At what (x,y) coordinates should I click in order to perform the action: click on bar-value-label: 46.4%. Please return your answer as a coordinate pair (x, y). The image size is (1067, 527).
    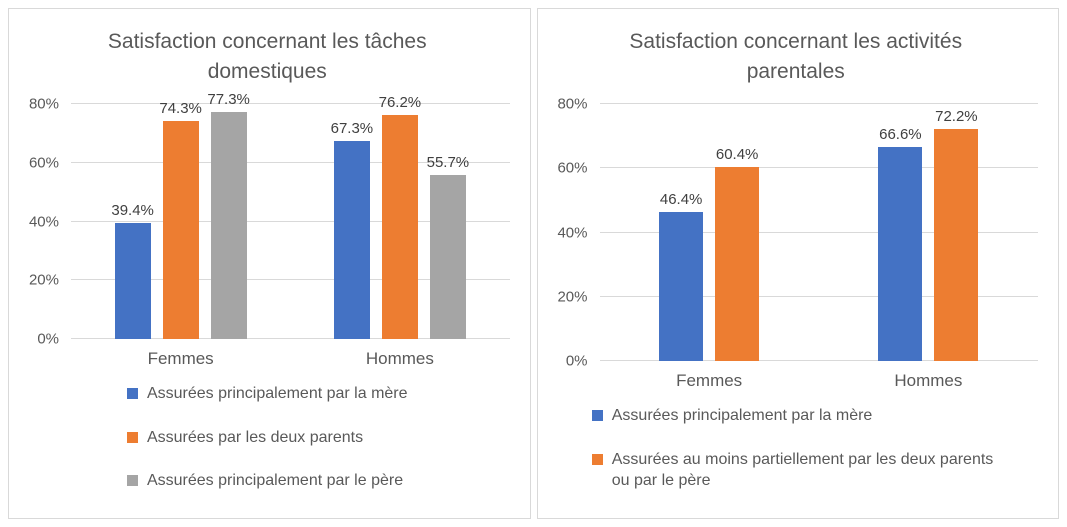
    Looking at the image, I should click on (681, 199).